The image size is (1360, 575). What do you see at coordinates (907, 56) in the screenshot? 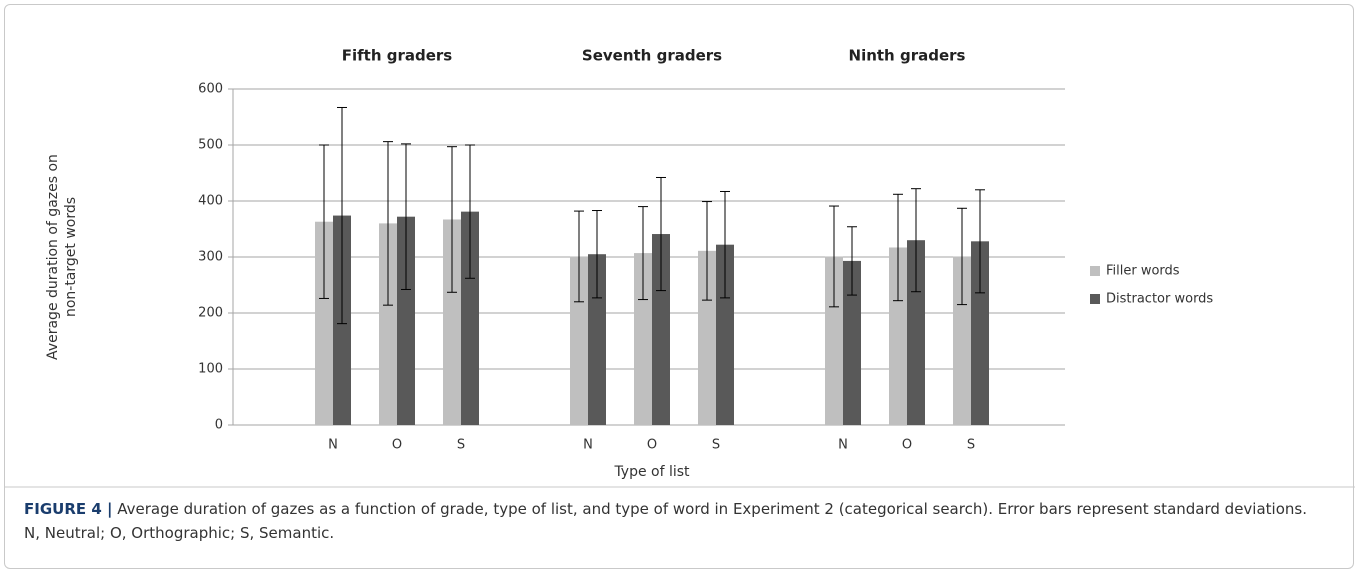
I see `group-title: Ninth graders` at bounding box center [907, 56].